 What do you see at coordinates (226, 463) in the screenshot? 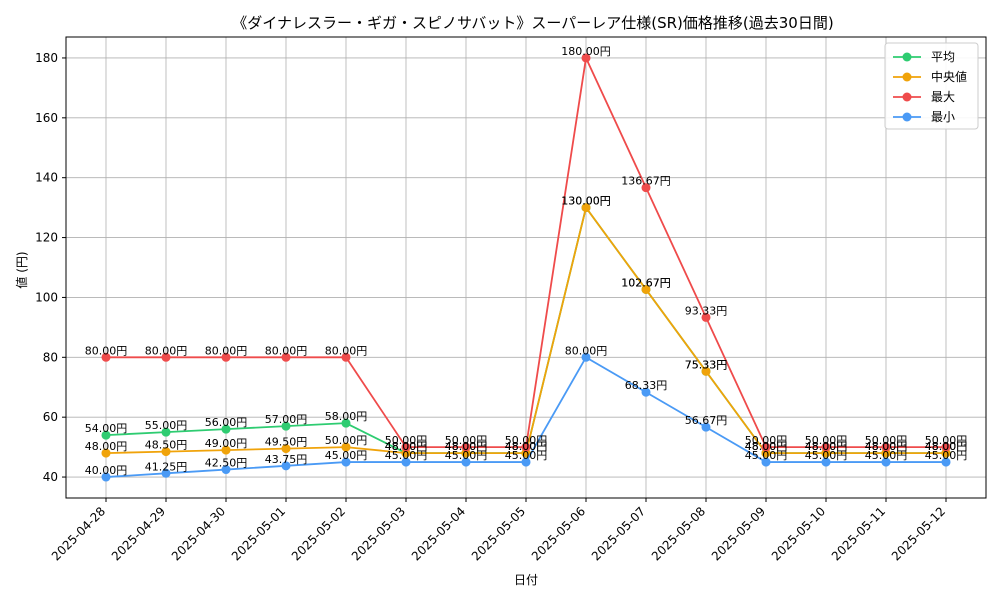
I see `data-label: 42.50円` at bounding box center [226, 463].